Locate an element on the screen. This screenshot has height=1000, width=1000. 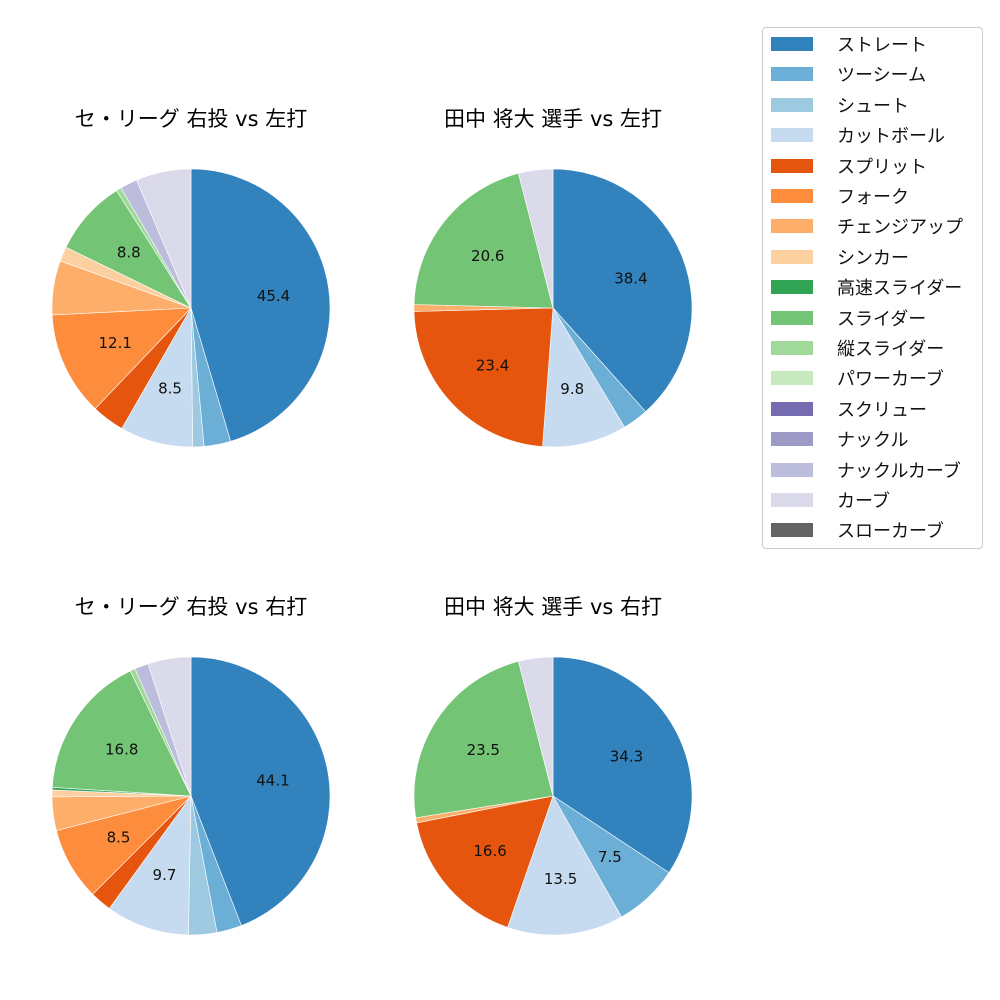
slice-value-label: 12.1 is located at coordinates (115, 343).